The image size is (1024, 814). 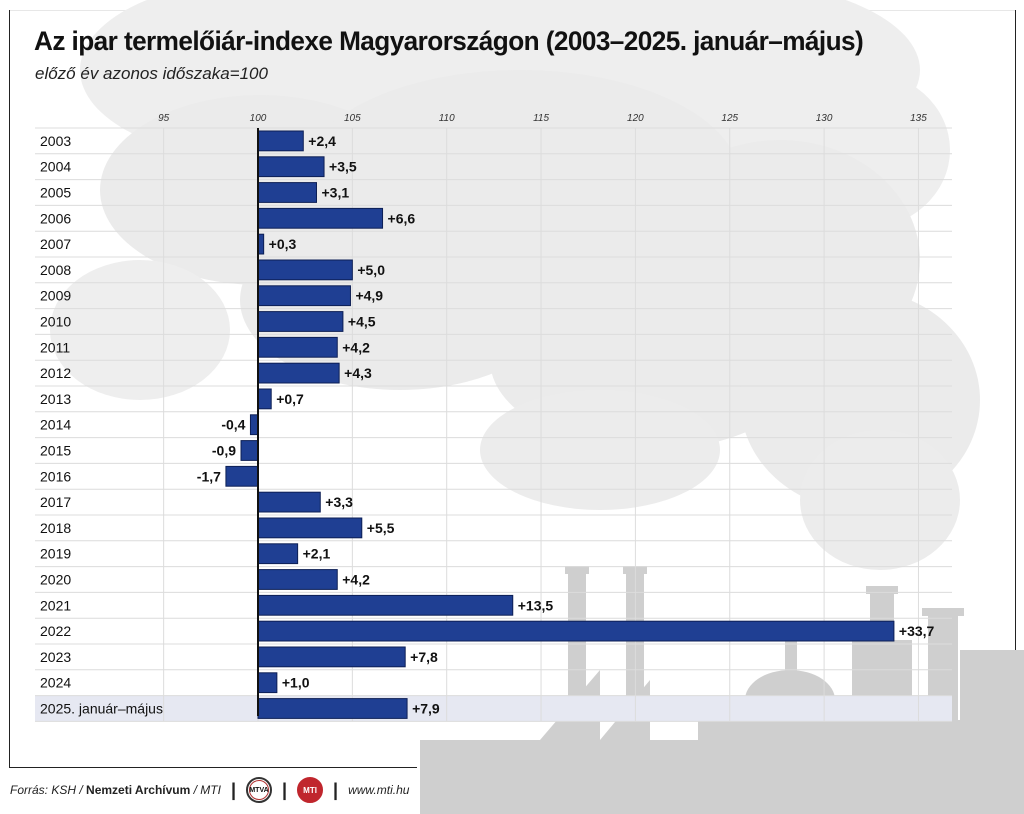 What do you see at coordinates (310, 790) in the screenshot?
I see `mti-logo: MTI` at bounding box center [310, 790].